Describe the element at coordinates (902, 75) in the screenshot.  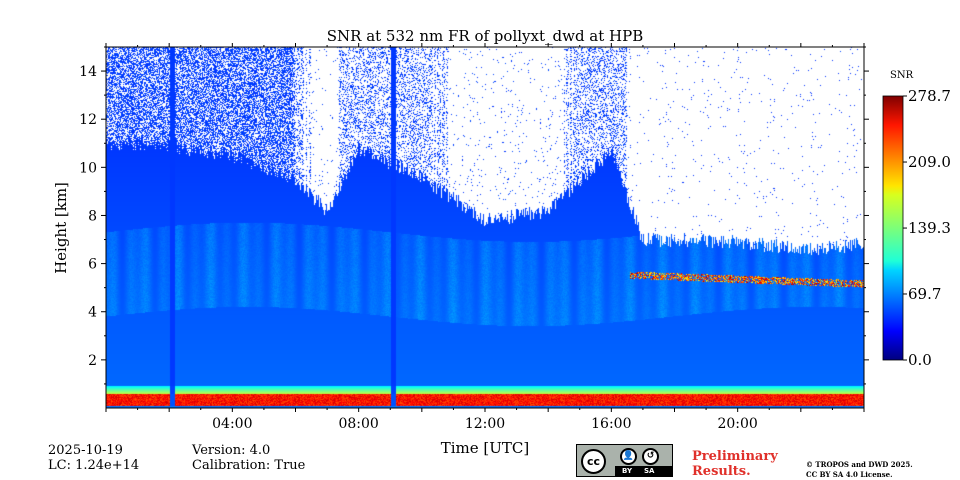
I see `colorbar-label: SNR` at that location.